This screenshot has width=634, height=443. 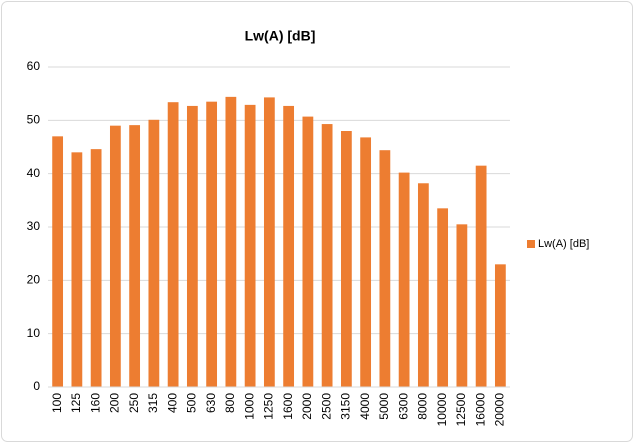 I want to click on x-tick-label: 4000, so click(x=365, y=406).